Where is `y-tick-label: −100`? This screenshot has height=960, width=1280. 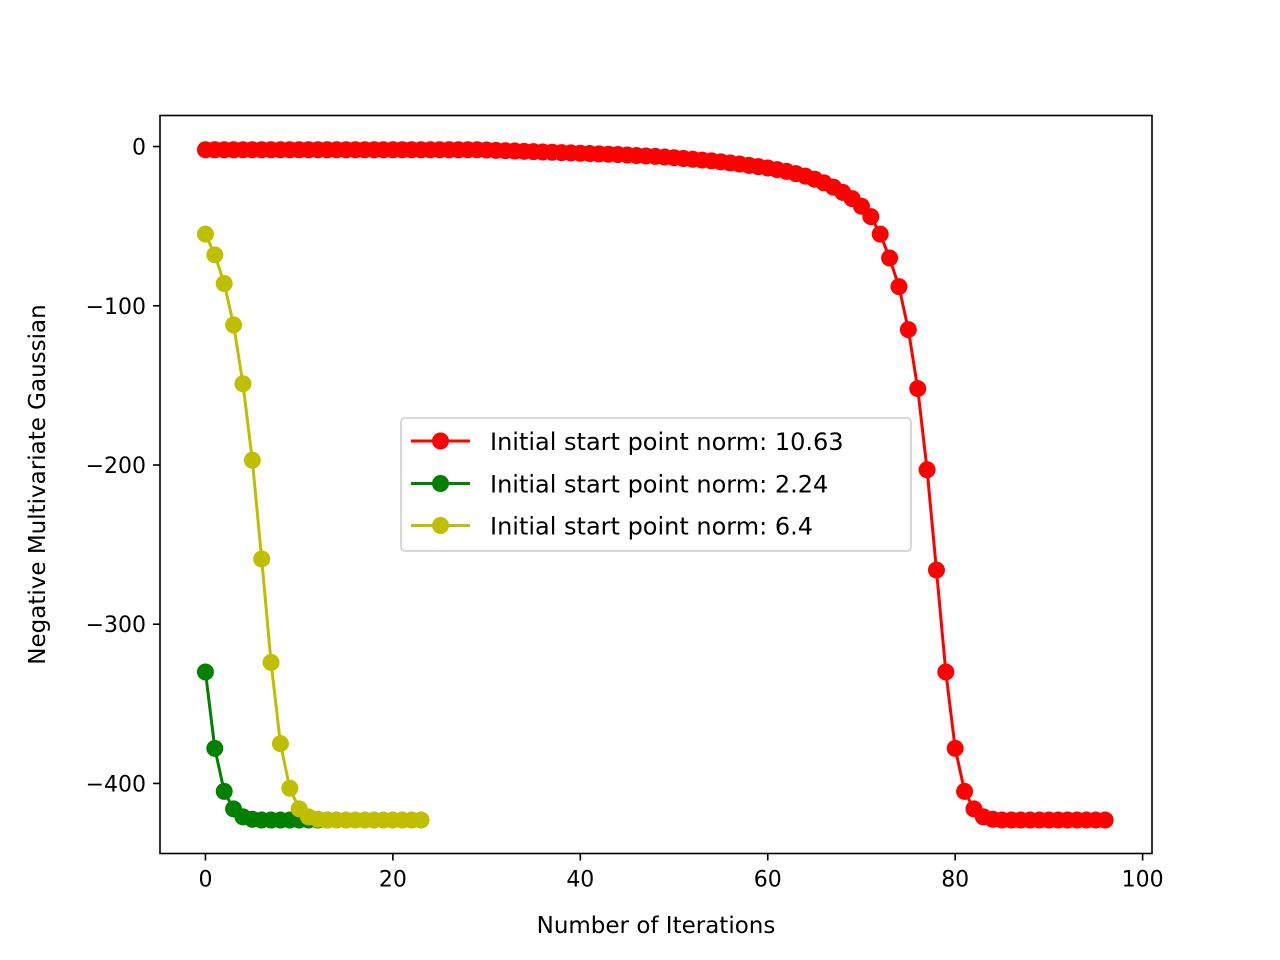
y-tick-label: −100 is located at coordinates (116, 307).